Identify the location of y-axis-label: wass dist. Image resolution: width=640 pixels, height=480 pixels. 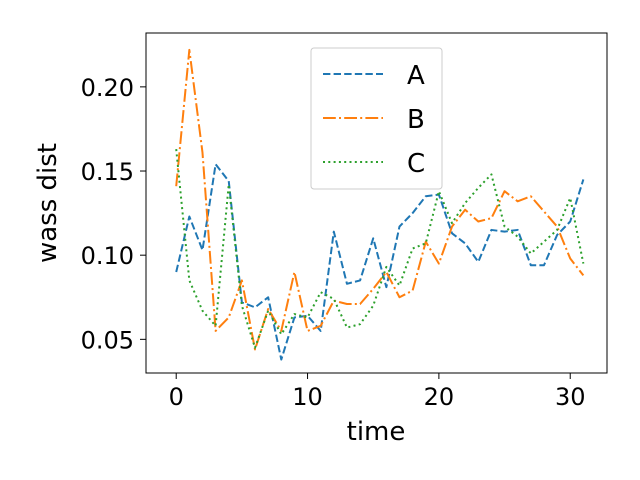
(48, 203).